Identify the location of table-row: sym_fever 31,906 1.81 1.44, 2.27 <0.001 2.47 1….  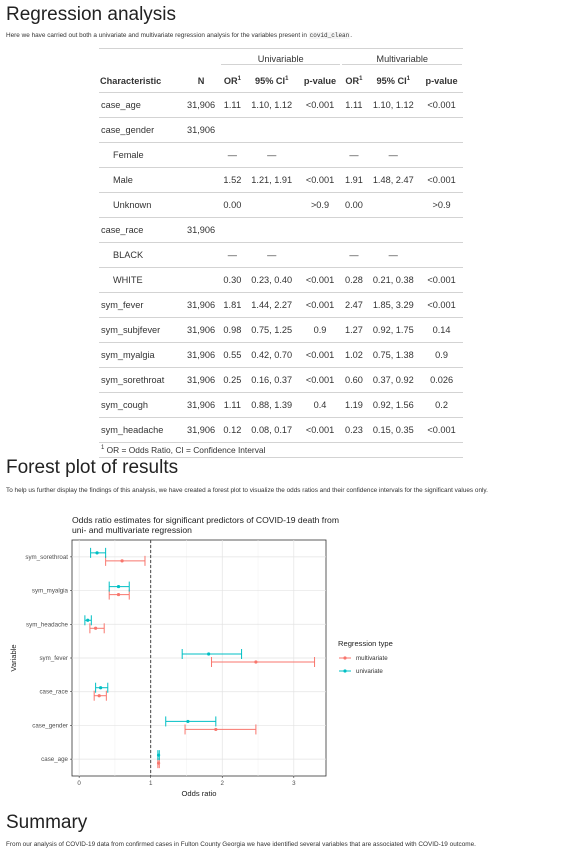
(281, 305).